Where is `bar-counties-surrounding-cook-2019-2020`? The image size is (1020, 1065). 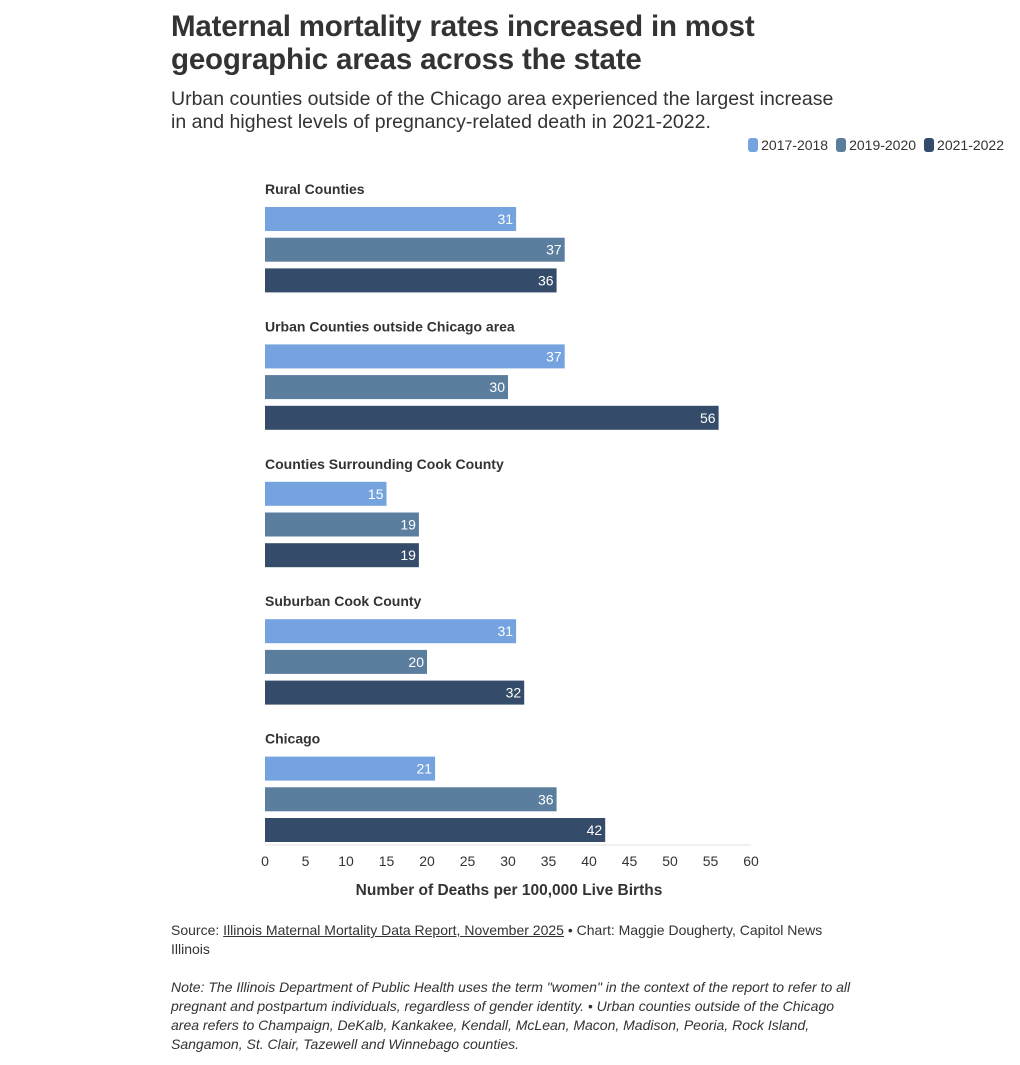 bar-counties-surrounding-cook-2019-2020 is located at coordinates (342, 524).